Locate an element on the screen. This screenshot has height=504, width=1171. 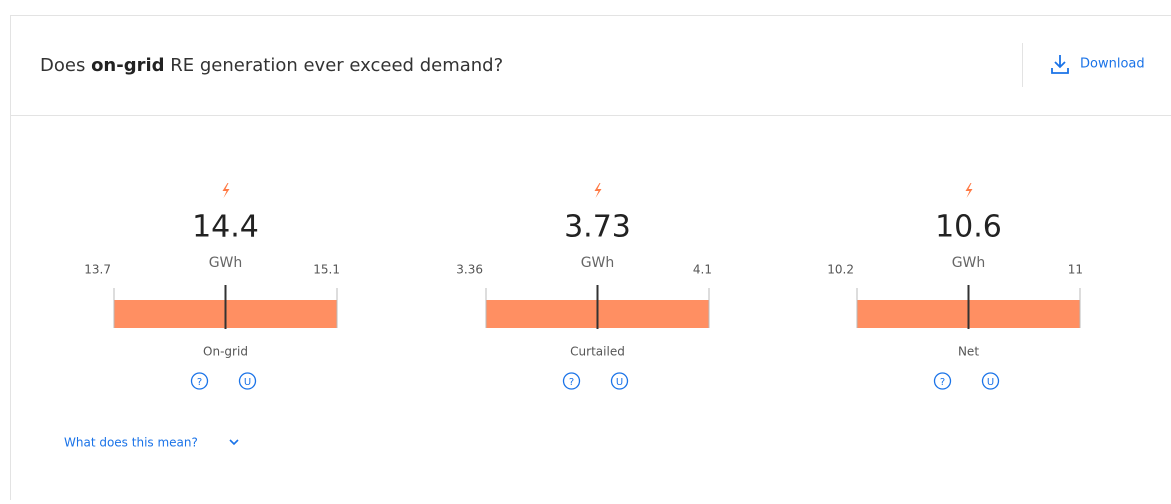
gauge-min: 13.7 is located at coordinates (97, 270).